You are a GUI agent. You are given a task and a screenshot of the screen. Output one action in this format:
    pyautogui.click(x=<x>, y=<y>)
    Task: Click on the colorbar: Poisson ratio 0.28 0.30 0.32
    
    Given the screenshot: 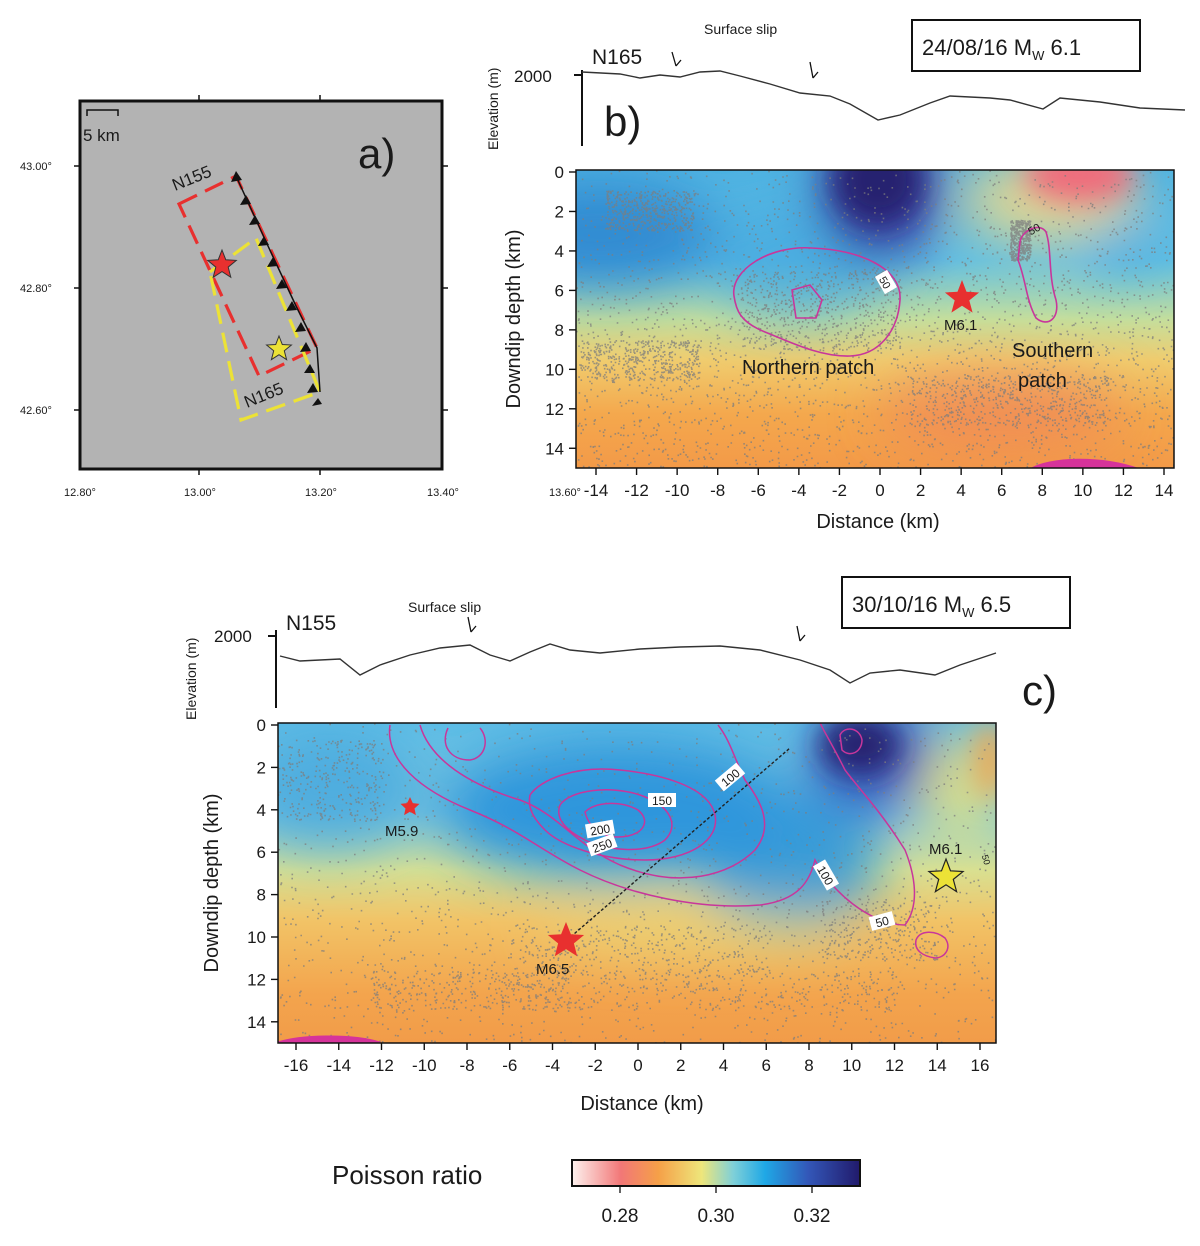 What is the action you would take?
    pyautogui.click(x=596, y=1193)
    